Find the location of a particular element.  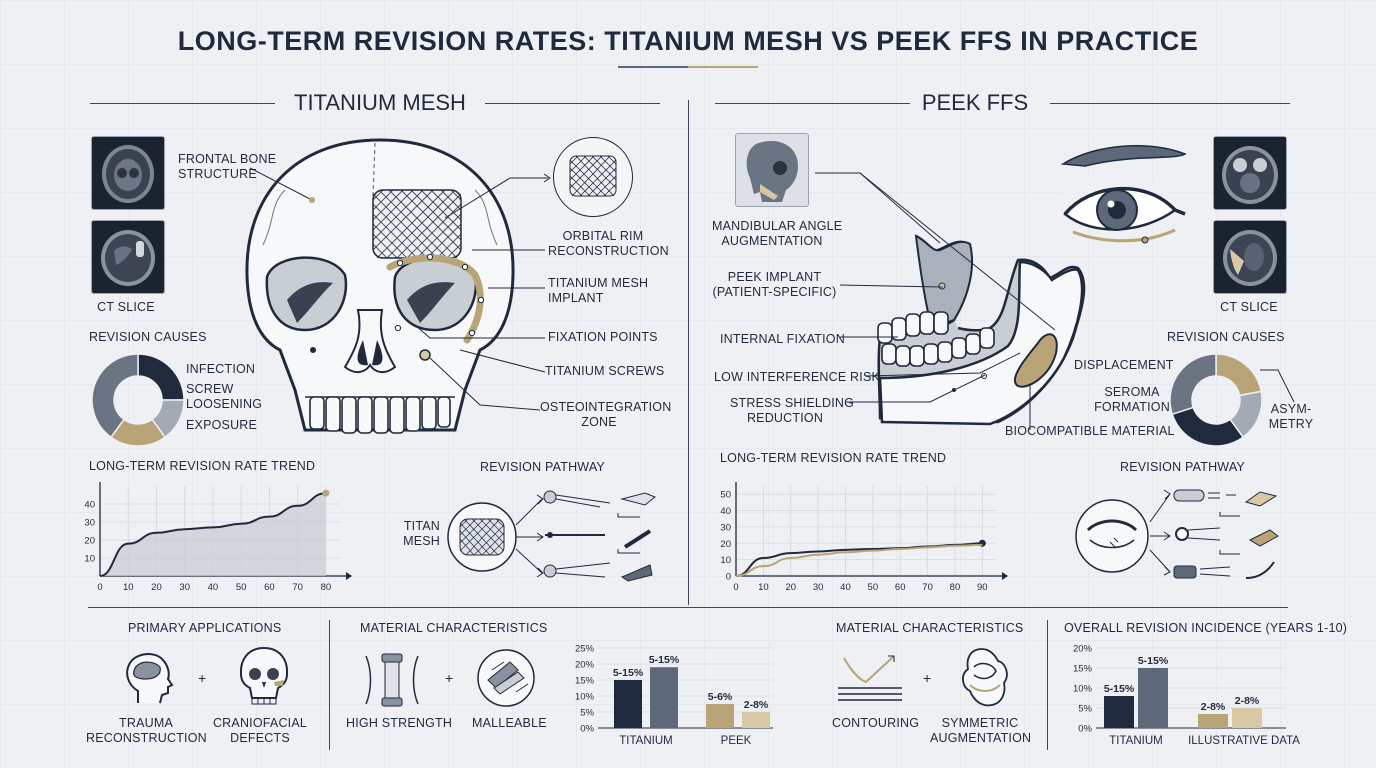

peek-implant-label: PEEK IMPLANT (PATIENT-SPECIFIC) is located at coordinates (774, 284).